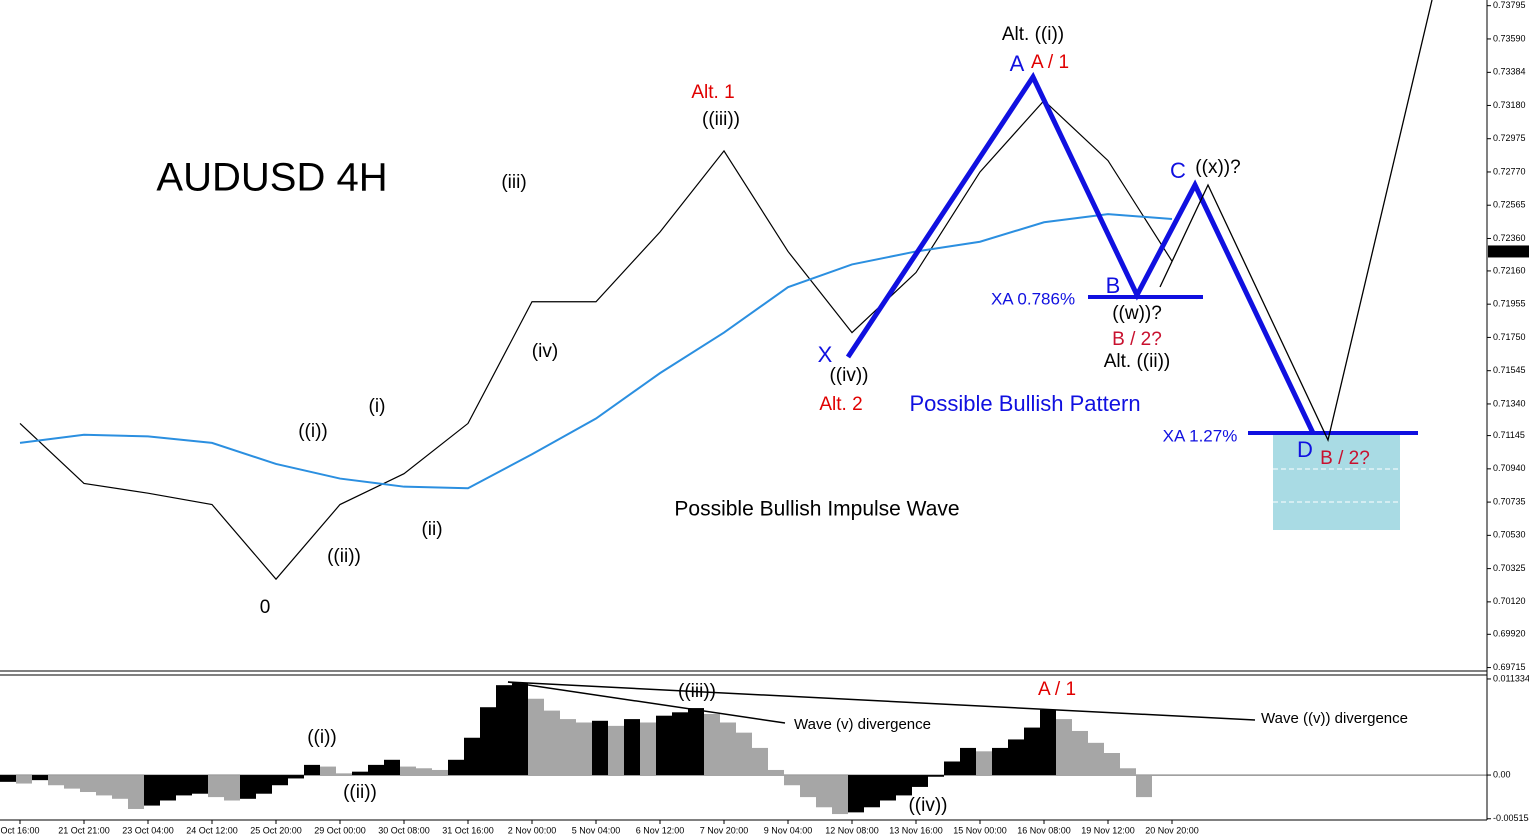 This screenshot has height=840, width=1529. What do you see at coordinates (468, 830) in the screenshot?
I see `x-tick-label: 31 Oct 16:00` at bounding box center [468, 830].